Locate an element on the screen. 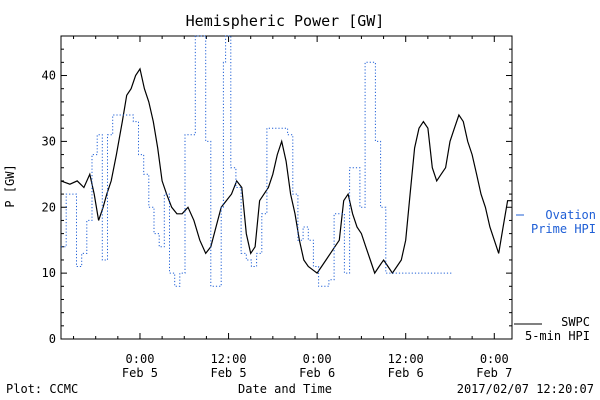 Image resolution: width=600 pixels, height=400 pixels. legend-ovation: Ovation Prime HPI is located at coordinates (556, 222).